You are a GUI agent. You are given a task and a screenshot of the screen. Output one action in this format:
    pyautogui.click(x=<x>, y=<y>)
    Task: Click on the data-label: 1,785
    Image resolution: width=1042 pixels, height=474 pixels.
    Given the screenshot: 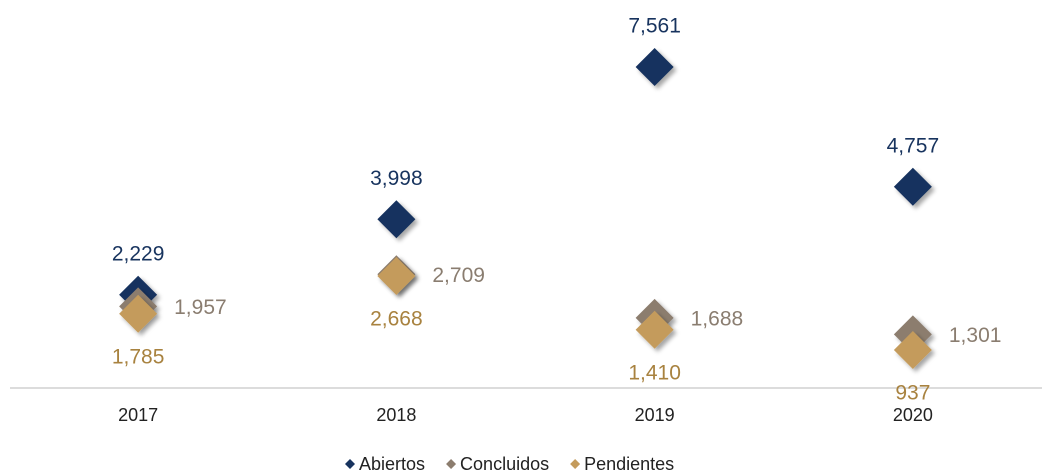 What is the action you would take?
    pyautogui.click(x=138, y=356)
    